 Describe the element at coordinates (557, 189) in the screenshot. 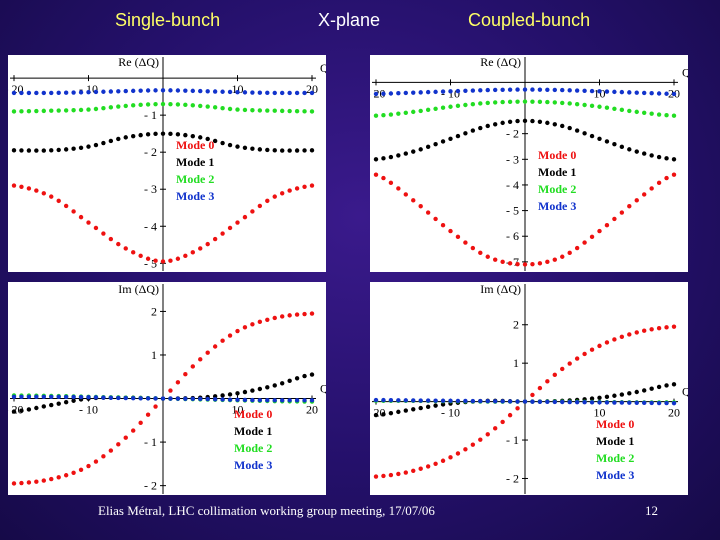

I see `legend-entry: Mode 2` at that location.